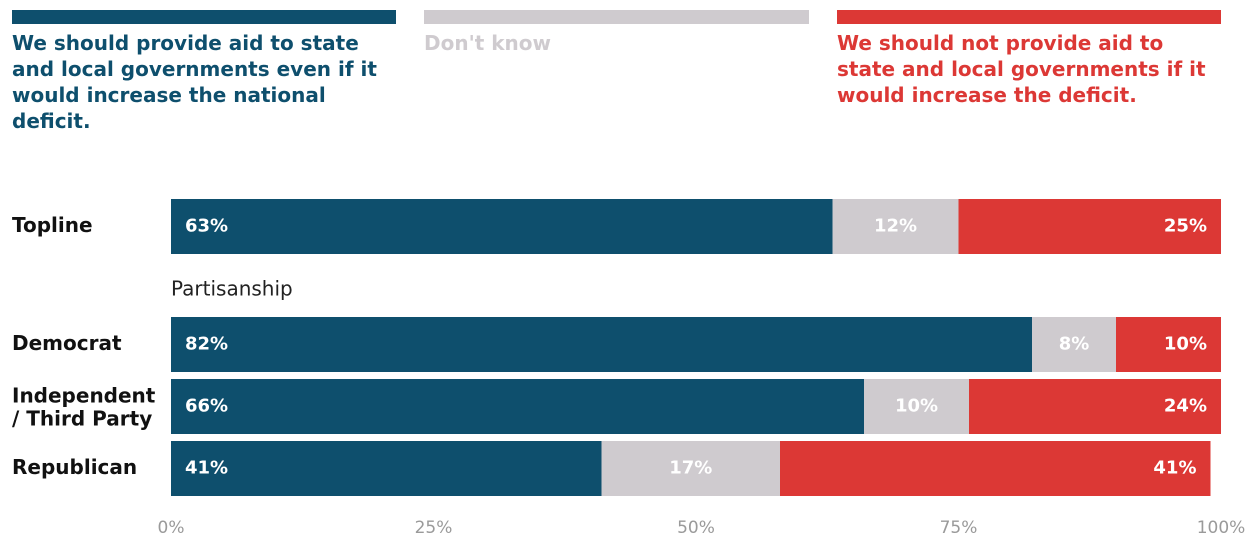 The image size is (1259, 544). I want to click on value-label-oppose: 10%, so click(1185, 344).